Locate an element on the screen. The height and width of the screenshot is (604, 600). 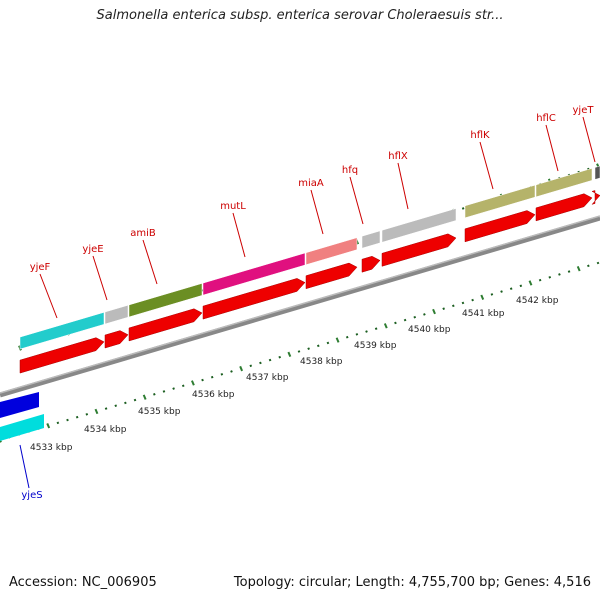
tick-label: 4538 kbp is located at coordinates (321, 362).